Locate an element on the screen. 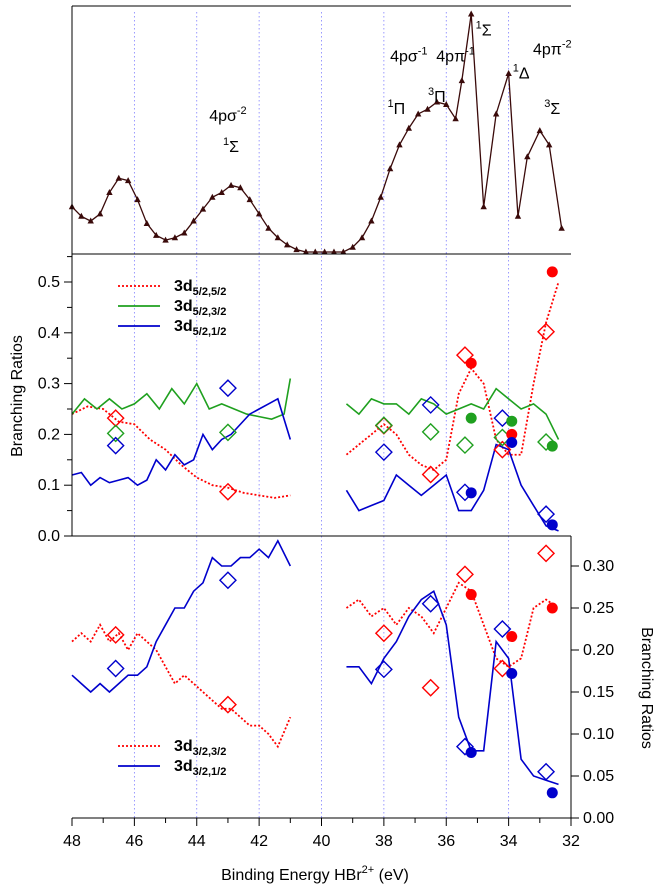 This screenshot has height=889, width=659. legend-sub: 5/2,1/2 is located at coordinates (210, 332).